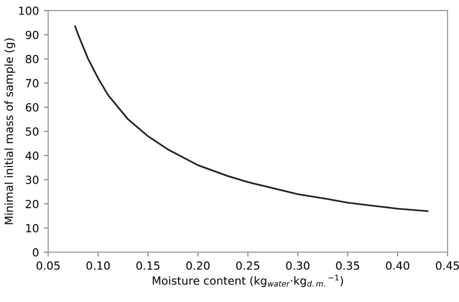 This screenshot has width=459, height=302. What do you see at coordinates (447, 265) in the screenshot?
I see `x-tick-label: 0.45` at bounding box center [447, 265].